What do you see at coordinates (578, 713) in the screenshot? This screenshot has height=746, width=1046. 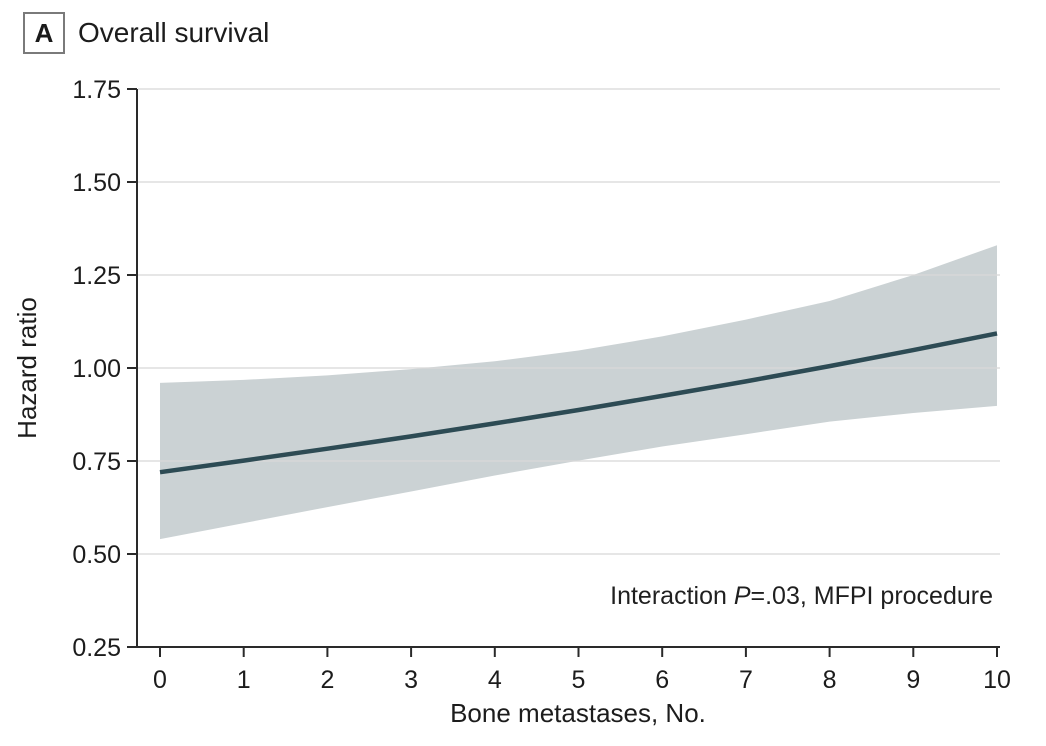 I see `x-axis-label: Bone metastases, No.` at bounding box center [578, 713].